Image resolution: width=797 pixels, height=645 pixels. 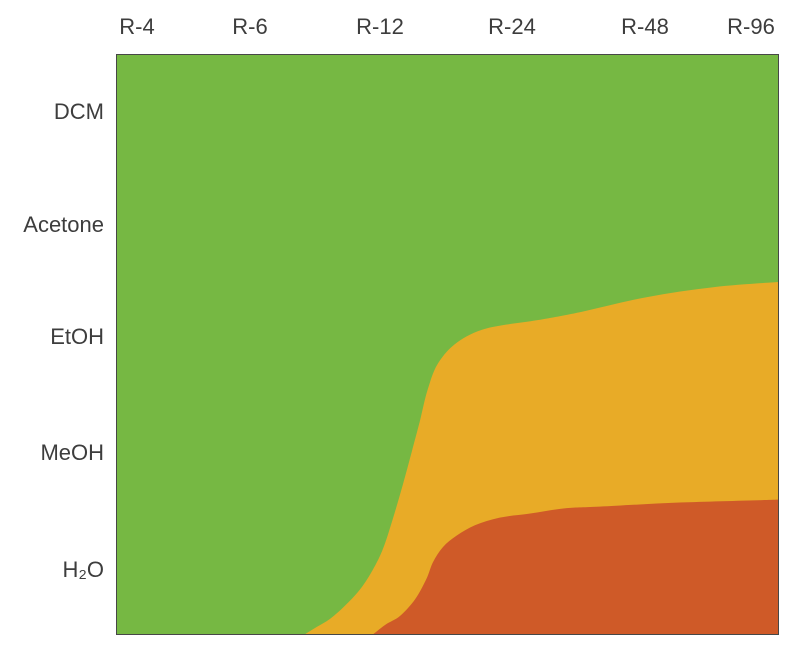 What do you see at coordinates (250, 26) in the screenshot?
I see `x-tick-label-r-6: R-6` at bounding box center [250, 26].